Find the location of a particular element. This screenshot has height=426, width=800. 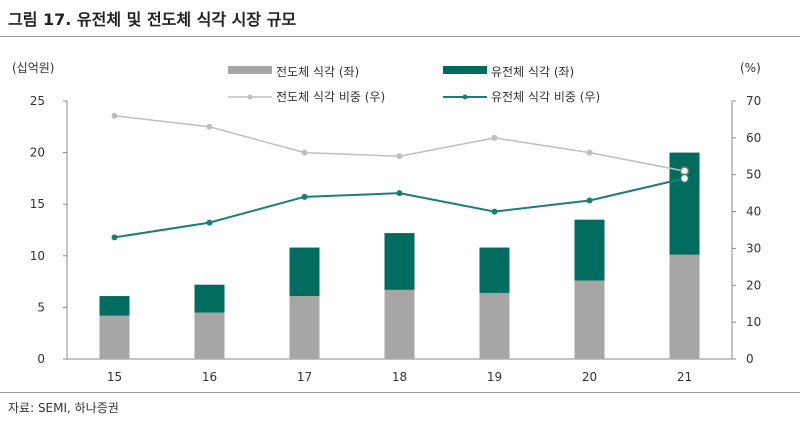

y-tick-label-left: 0 is located at coordinates (41, 359).